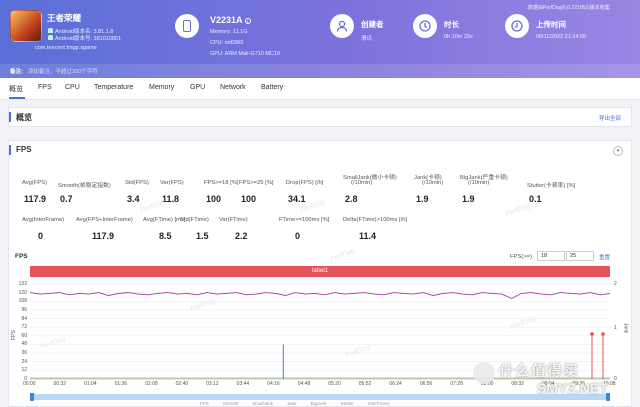  I want to click on stat-value: 100, so click(249, 199).